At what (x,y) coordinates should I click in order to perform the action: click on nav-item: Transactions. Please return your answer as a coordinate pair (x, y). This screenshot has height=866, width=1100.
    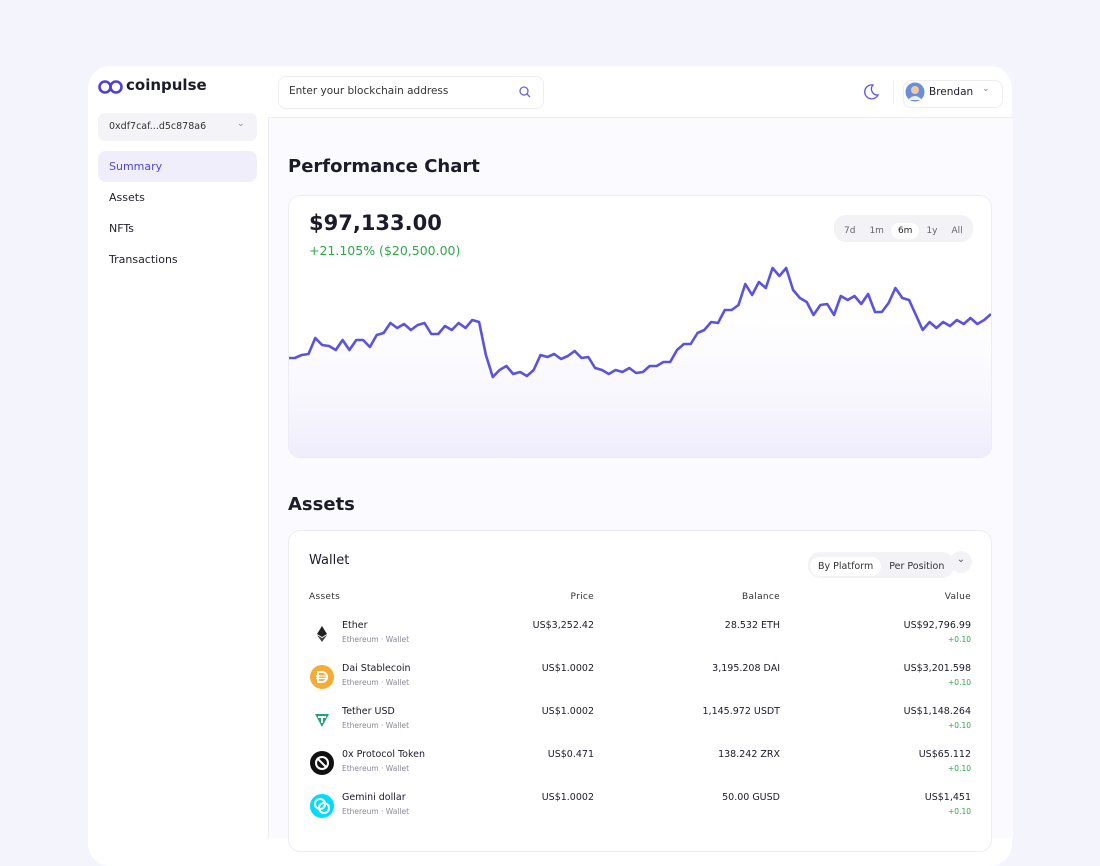
    Looking at the image, I should click on (143, 259).